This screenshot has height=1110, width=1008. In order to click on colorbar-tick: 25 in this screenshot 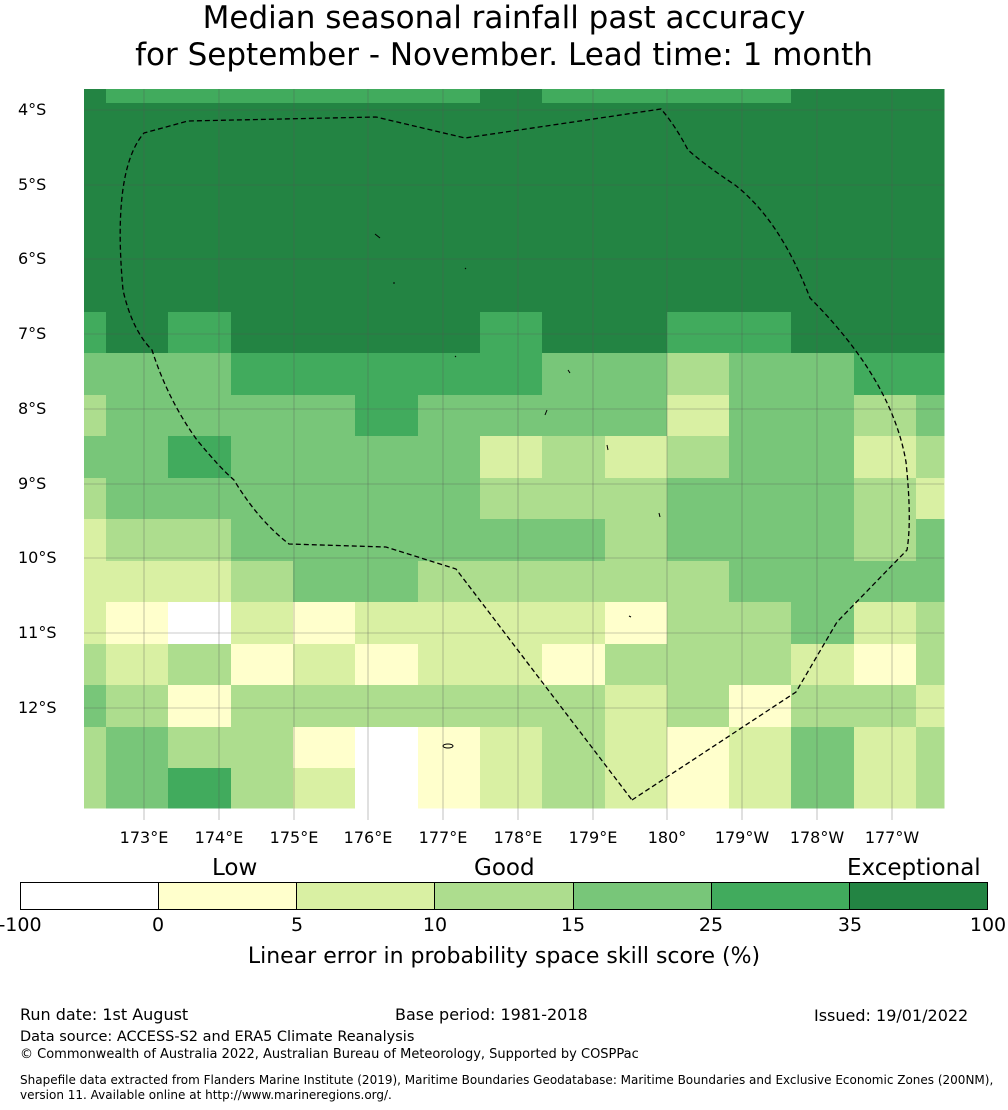, I will do `click(711, 925)`.